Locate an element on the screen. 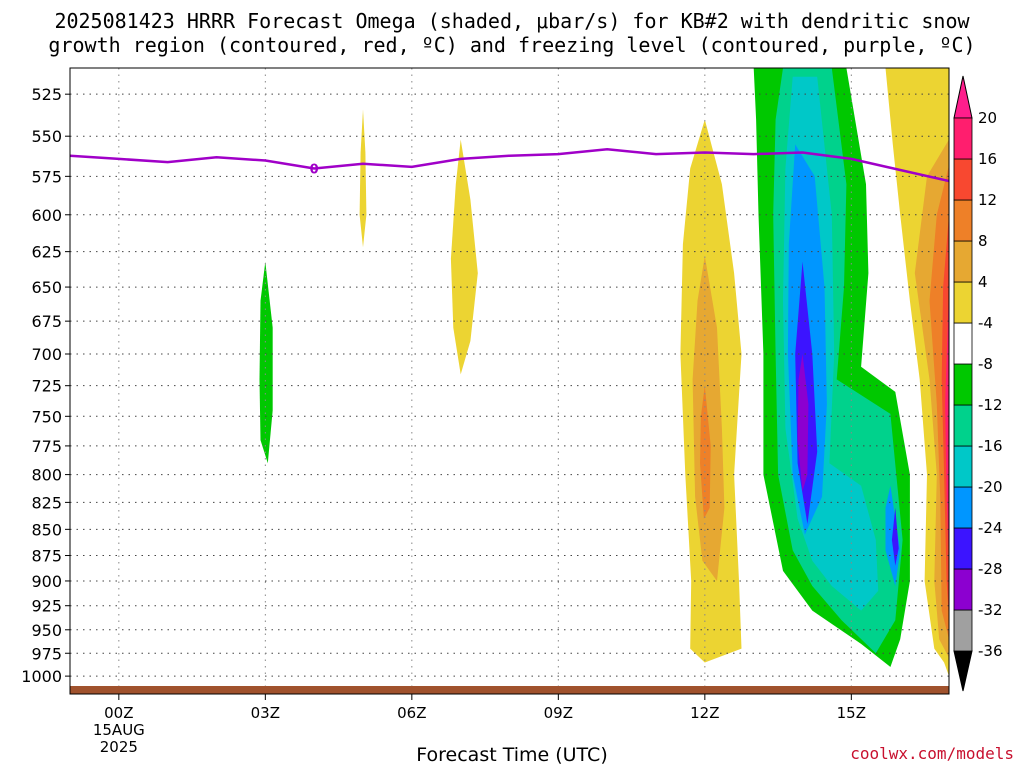 The image size is (1024, 768). freezing-level-contour: 0 is located at coordinates (509, 165).